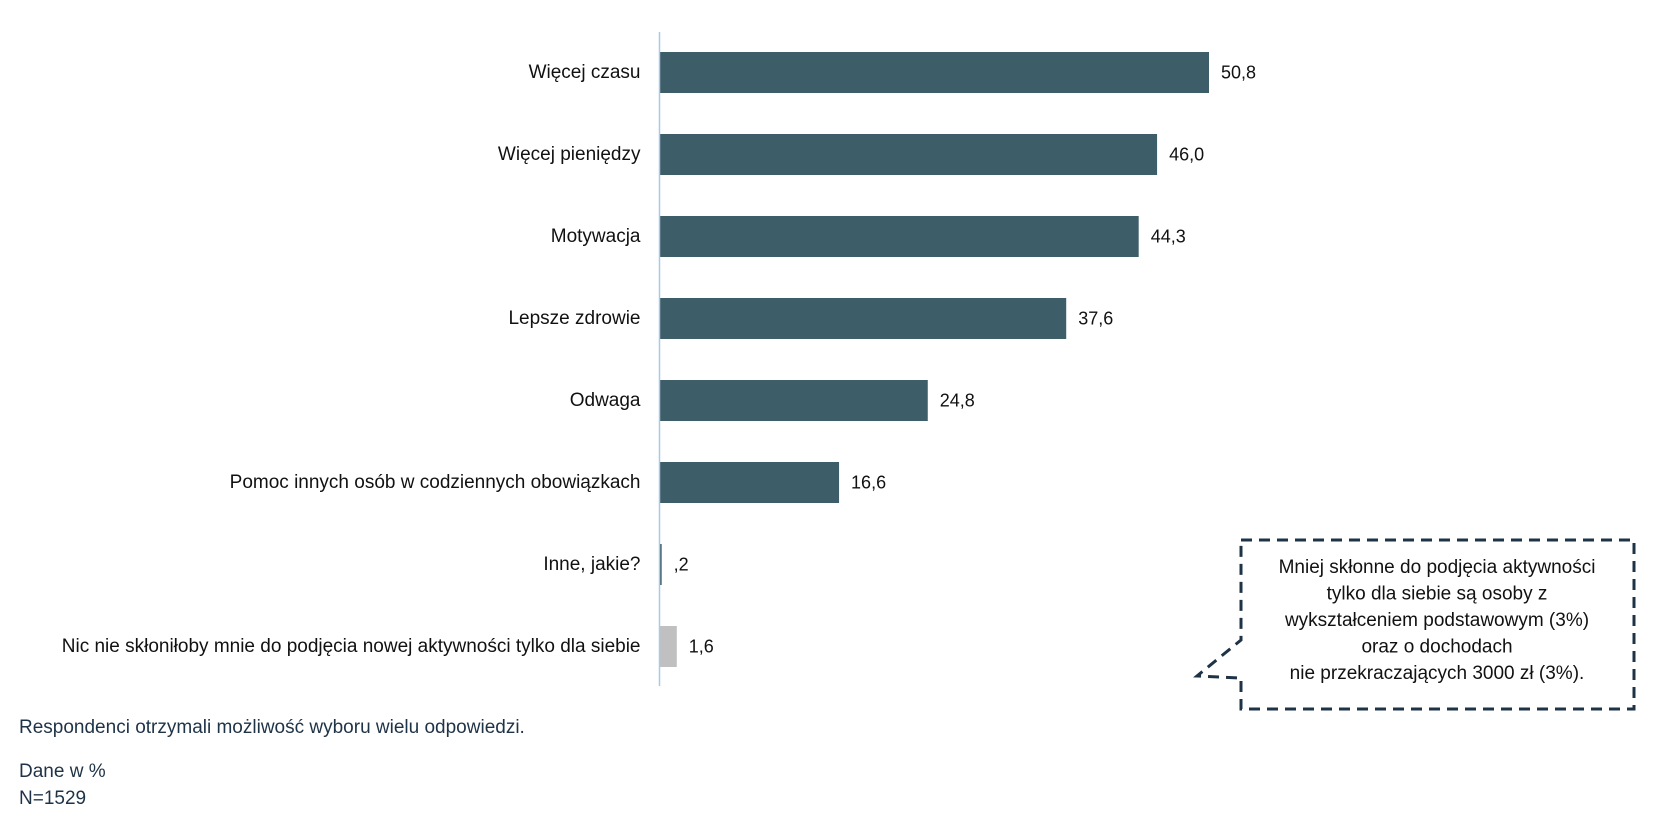  I want to click on value-label: 46,0, so click(1186, 155).